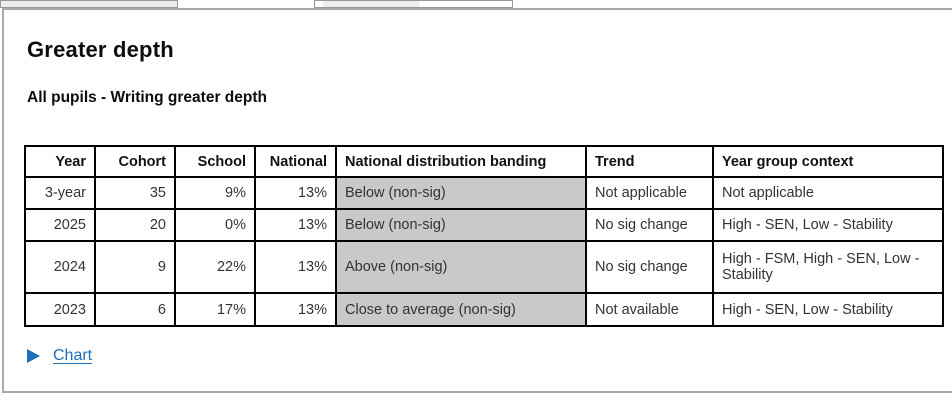  Describe the element at coordinates (60, 193) in the screenshot. I see `cell-year: 3-year` at that location.